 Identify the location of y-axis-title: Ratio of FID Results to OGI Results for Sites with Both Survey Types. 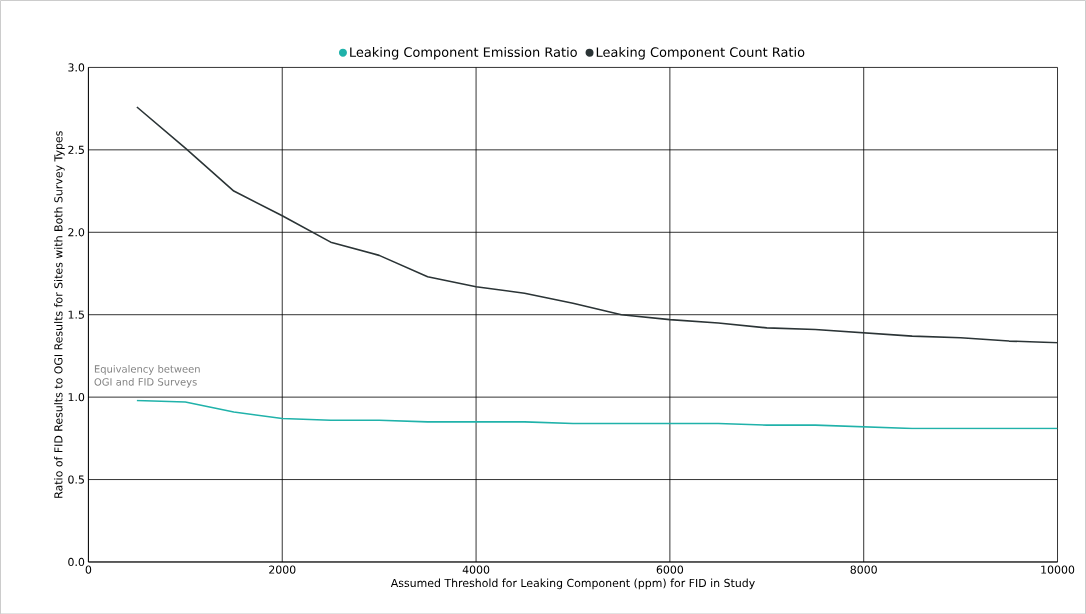
(59, 314).